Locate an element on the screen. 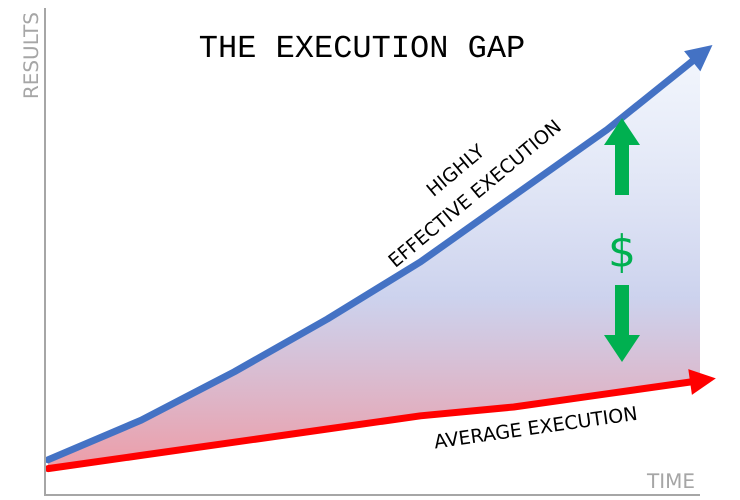 Image resolution: width=740 pixels, height=500 pixels. annotation: $ is located at coordinates (622, 252).